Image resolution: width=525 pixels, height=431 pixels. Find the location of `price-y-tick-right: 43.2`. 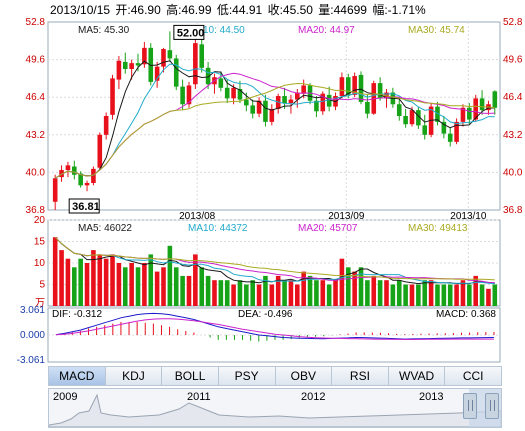

price-y-tick-right: 43.2 is located at coordinates (513, 135).